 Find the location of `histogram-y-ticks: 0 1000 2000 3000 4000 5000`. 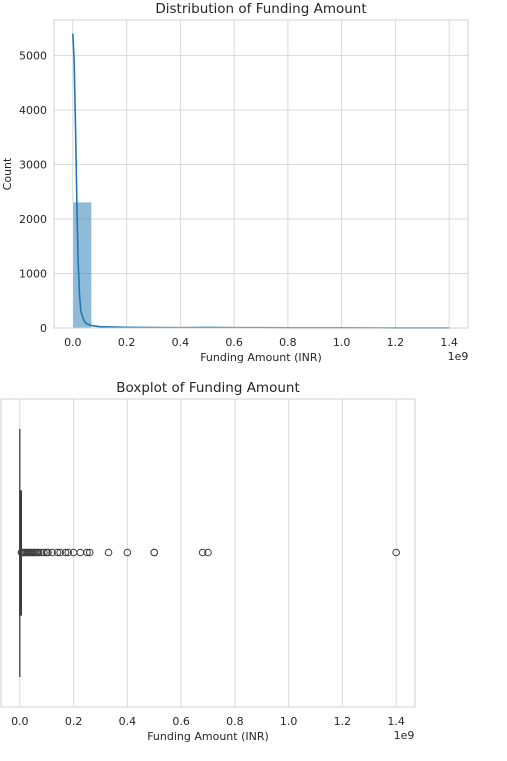

histogram-y-ticks: 0 1000 2000 3000 4000 5000 is located at coordinates (33, 192).